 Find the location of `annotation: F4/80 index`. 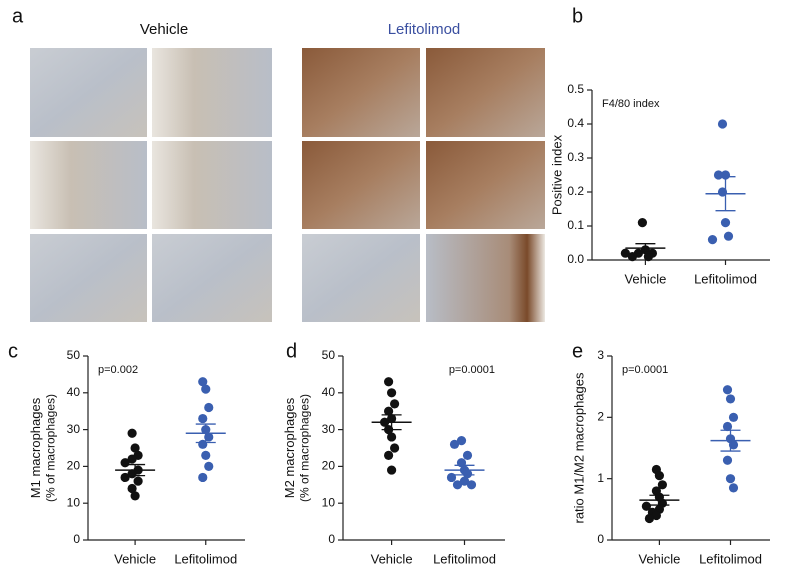

annotation: F4/80 index is located at coordinates (631, 104).